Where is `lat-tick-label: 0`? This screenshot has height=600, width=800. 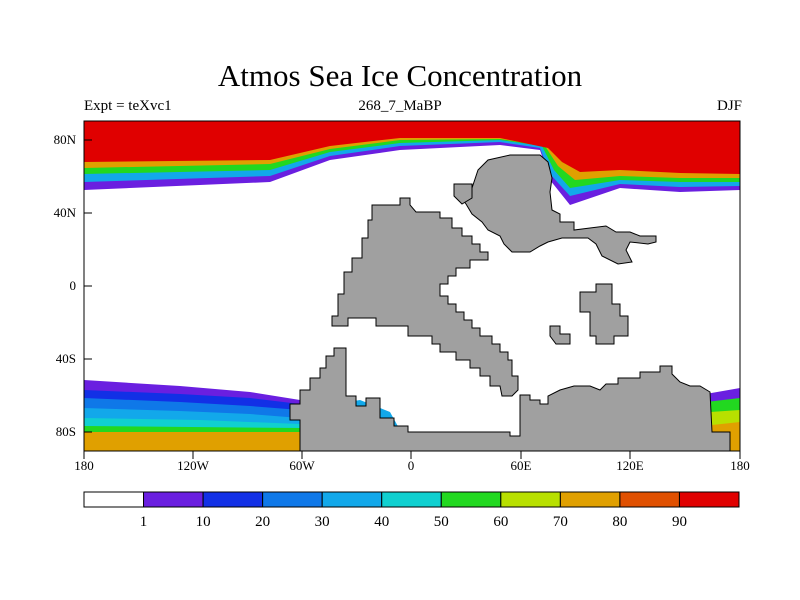 lat-tick-label: 0 is located at coordinates (73, 285).